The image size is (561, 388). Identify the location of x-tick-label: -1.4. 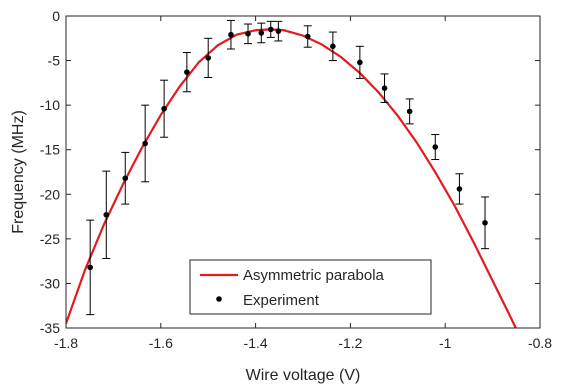
(256, 343).